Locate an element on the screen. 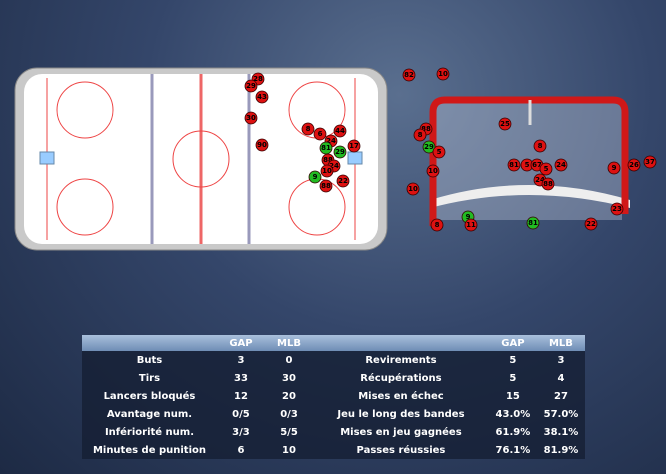 The width and height of the screenshot is (666, 474). table-cell: 81.9% is located at coordinates (560, 450).